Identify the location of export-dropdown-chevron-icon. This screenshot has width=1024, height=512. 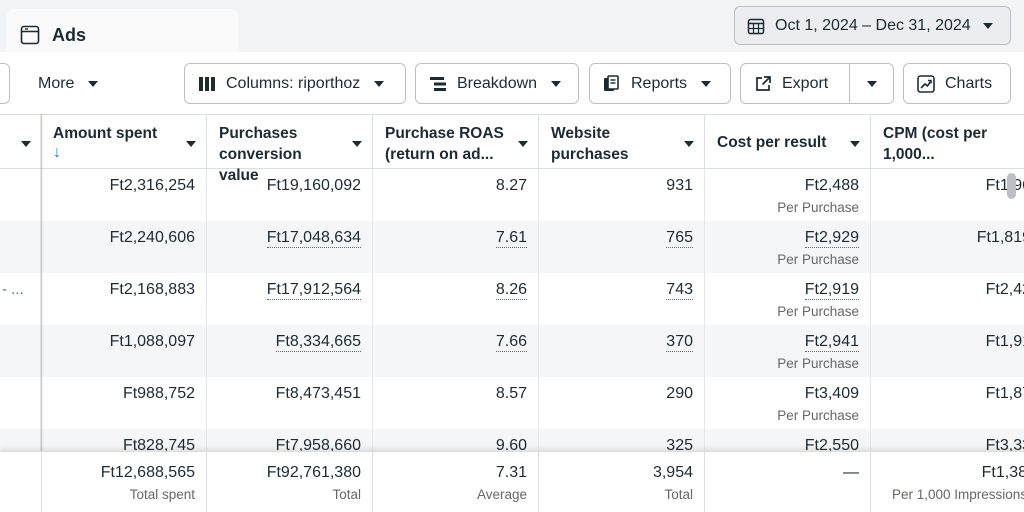
(872, 84).